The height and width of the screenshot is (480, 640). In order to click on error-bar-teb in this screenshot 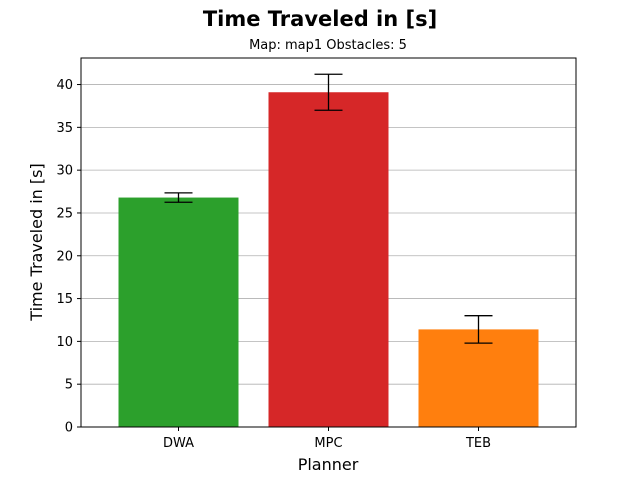, I will do `click(478, 329)`.